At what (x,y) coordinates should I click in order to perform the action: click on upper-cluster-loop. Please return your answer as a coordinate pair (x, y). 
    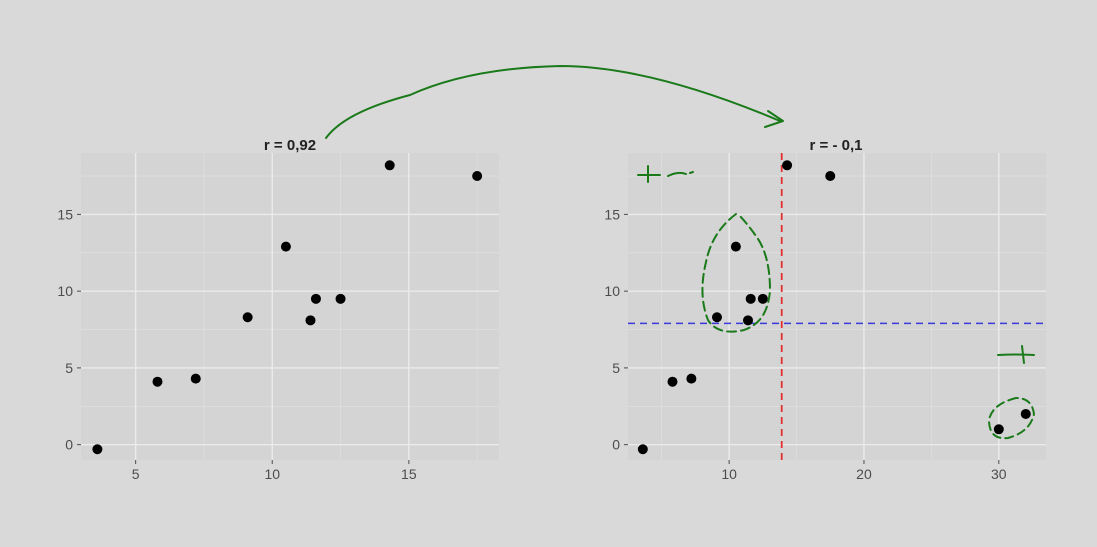
    Looking at the image, I should click on (736, 273).